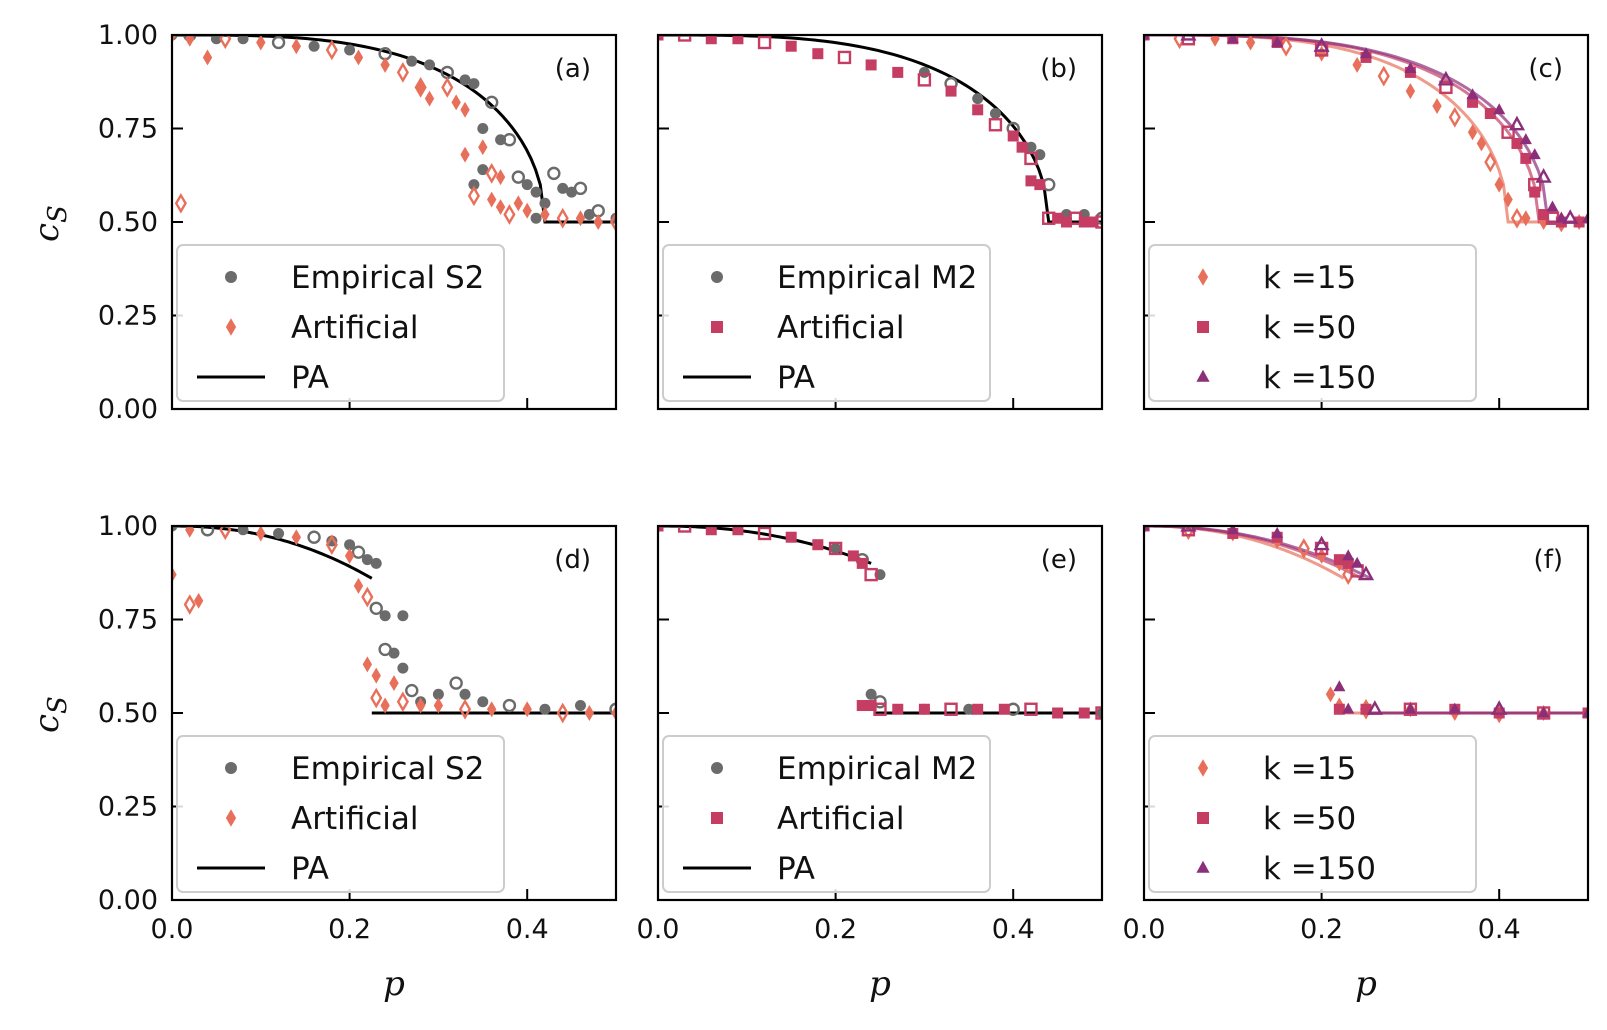 The image size is (1607, 1030). Describe the element at coordinates (394, 129) in the screenshot. I see `pa-curve` at that location.